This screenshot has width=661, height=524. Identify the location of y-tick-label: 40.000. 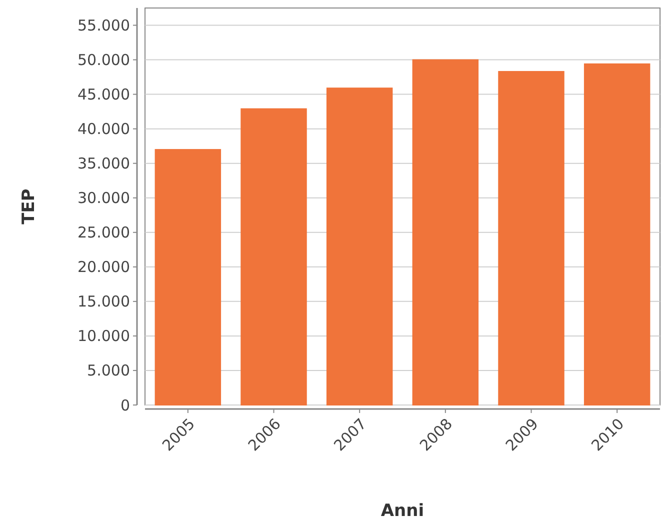
(104, 129).